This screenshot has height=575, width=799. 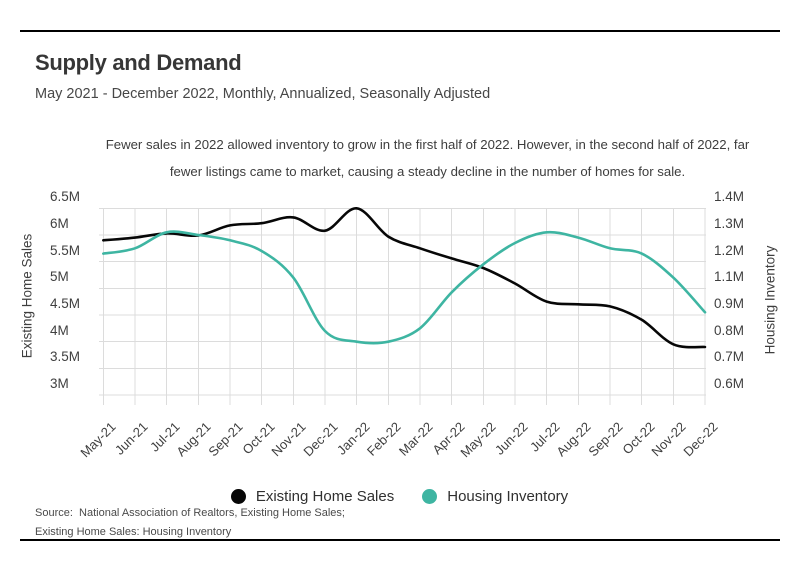 What do you see at coordinates (729, 277) in the screenshot?
I see `right-axis-tick: 1.1M` at bounding box center [729, 277].